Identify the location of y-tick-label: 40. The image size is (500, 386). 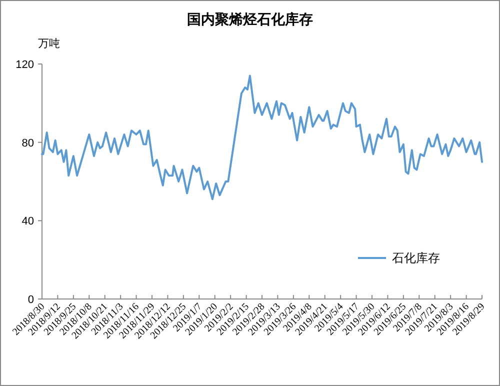
(28, 222).